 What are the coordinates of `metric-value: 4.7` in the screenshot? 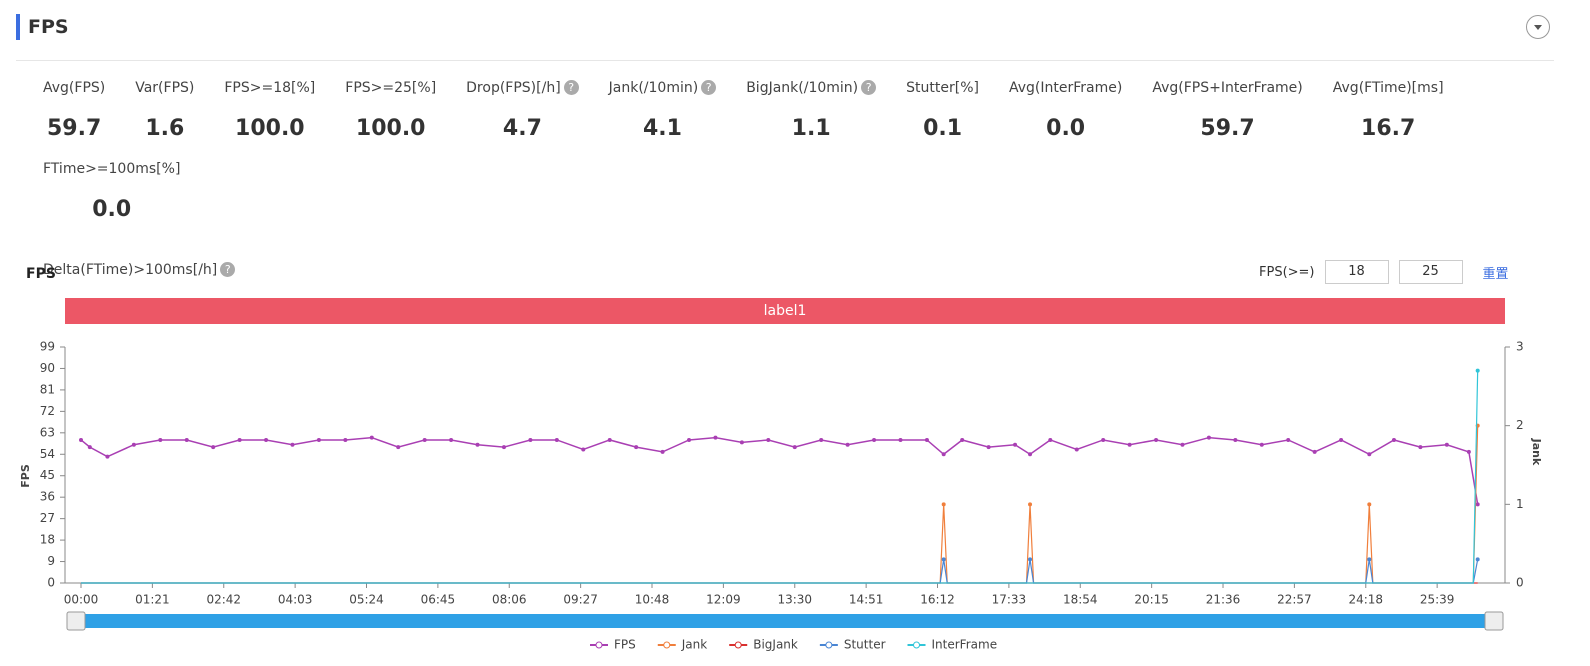 It's located at (522, 128).